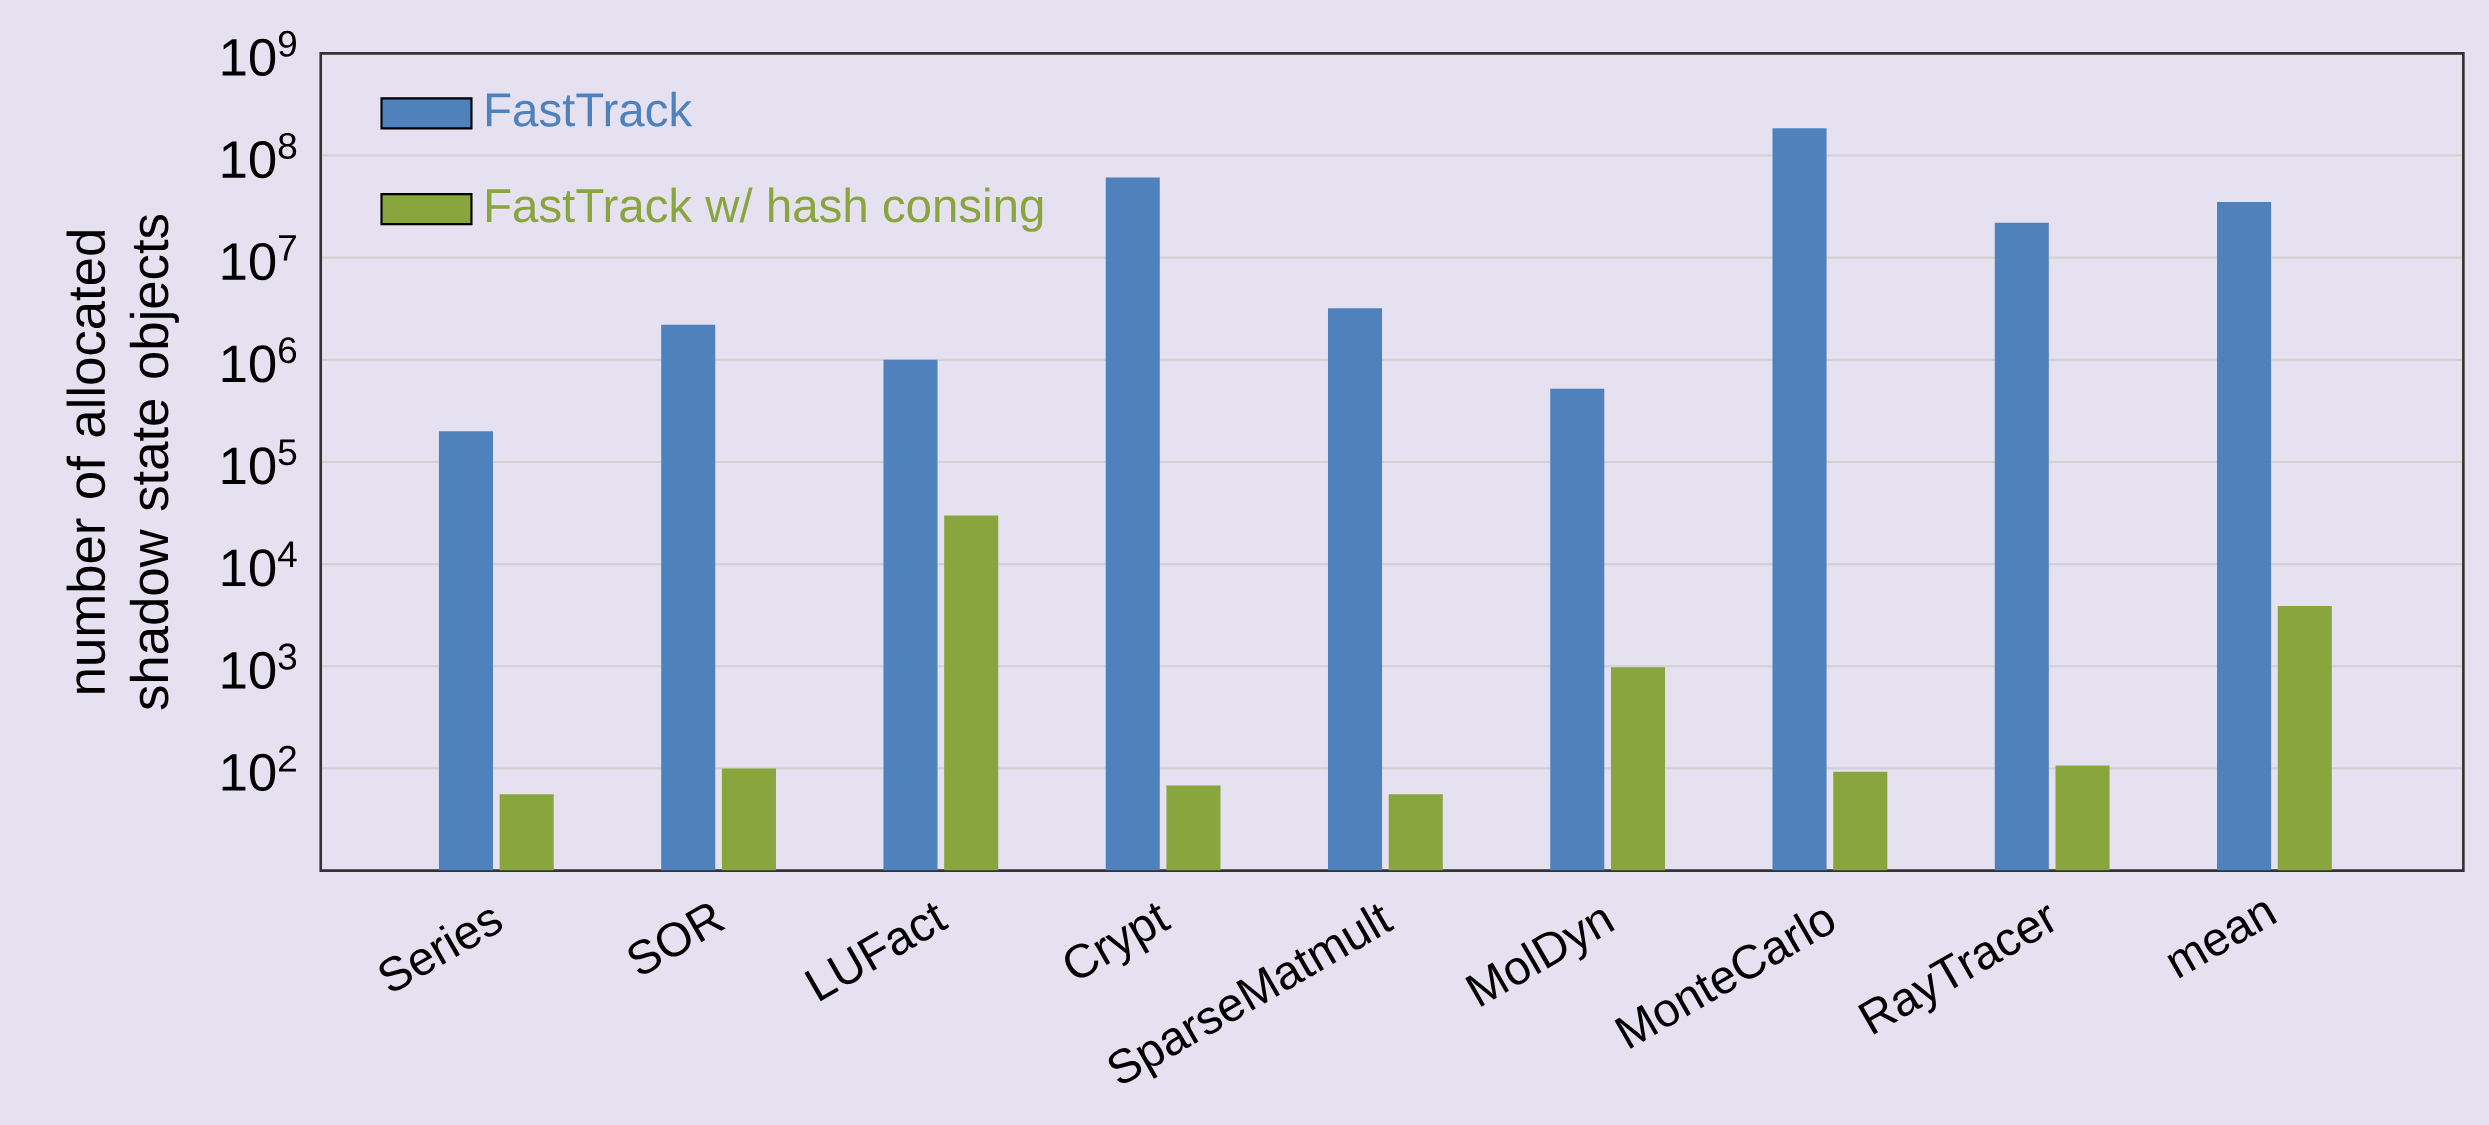 The image size is (2489, 1125). Describe the element at coordinates (259, 359) in the screenshot. I see `y-tick-label: 10$^{6}$` at that location.